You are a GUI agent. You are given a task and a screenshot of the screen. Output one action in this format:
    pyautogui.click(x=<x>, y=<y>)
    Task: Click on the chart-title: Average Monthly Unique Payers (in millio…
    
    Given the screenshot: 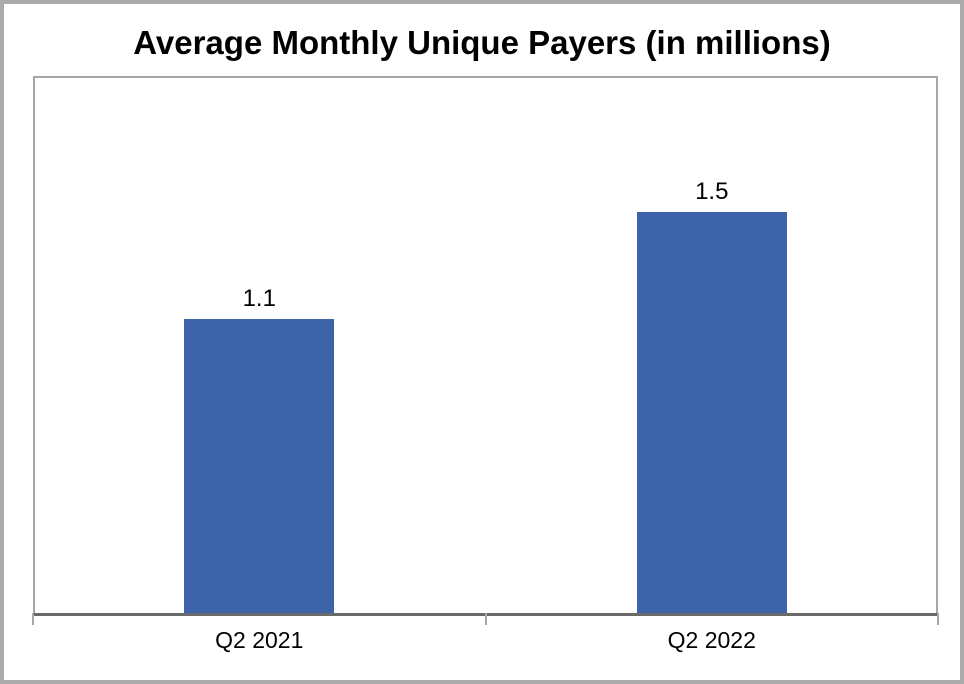 What is the action you would take?
    pyautogui.click(x=482, y=42)
    